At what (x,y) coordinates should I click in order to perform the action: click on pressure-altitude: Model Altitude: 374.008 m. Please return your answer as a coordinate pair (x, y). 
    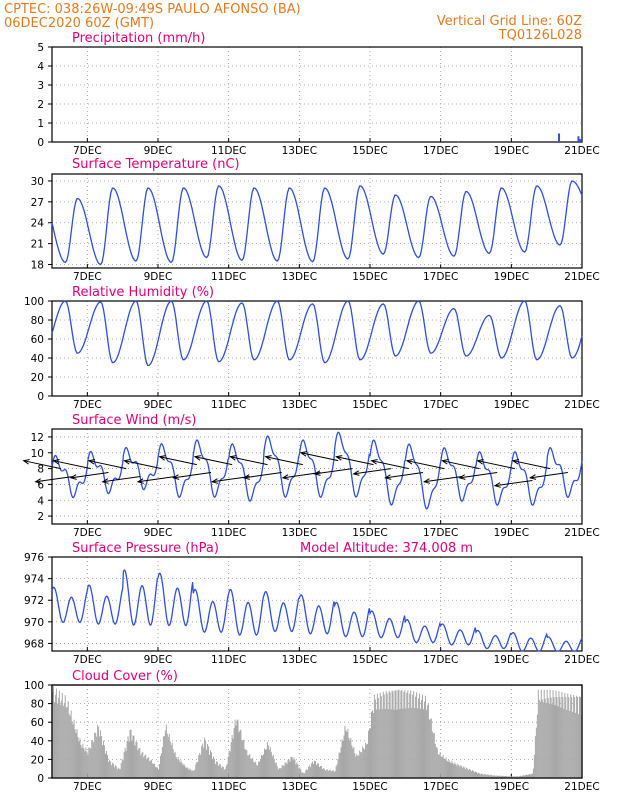
    Looking at the image, I should click on (386, 548).